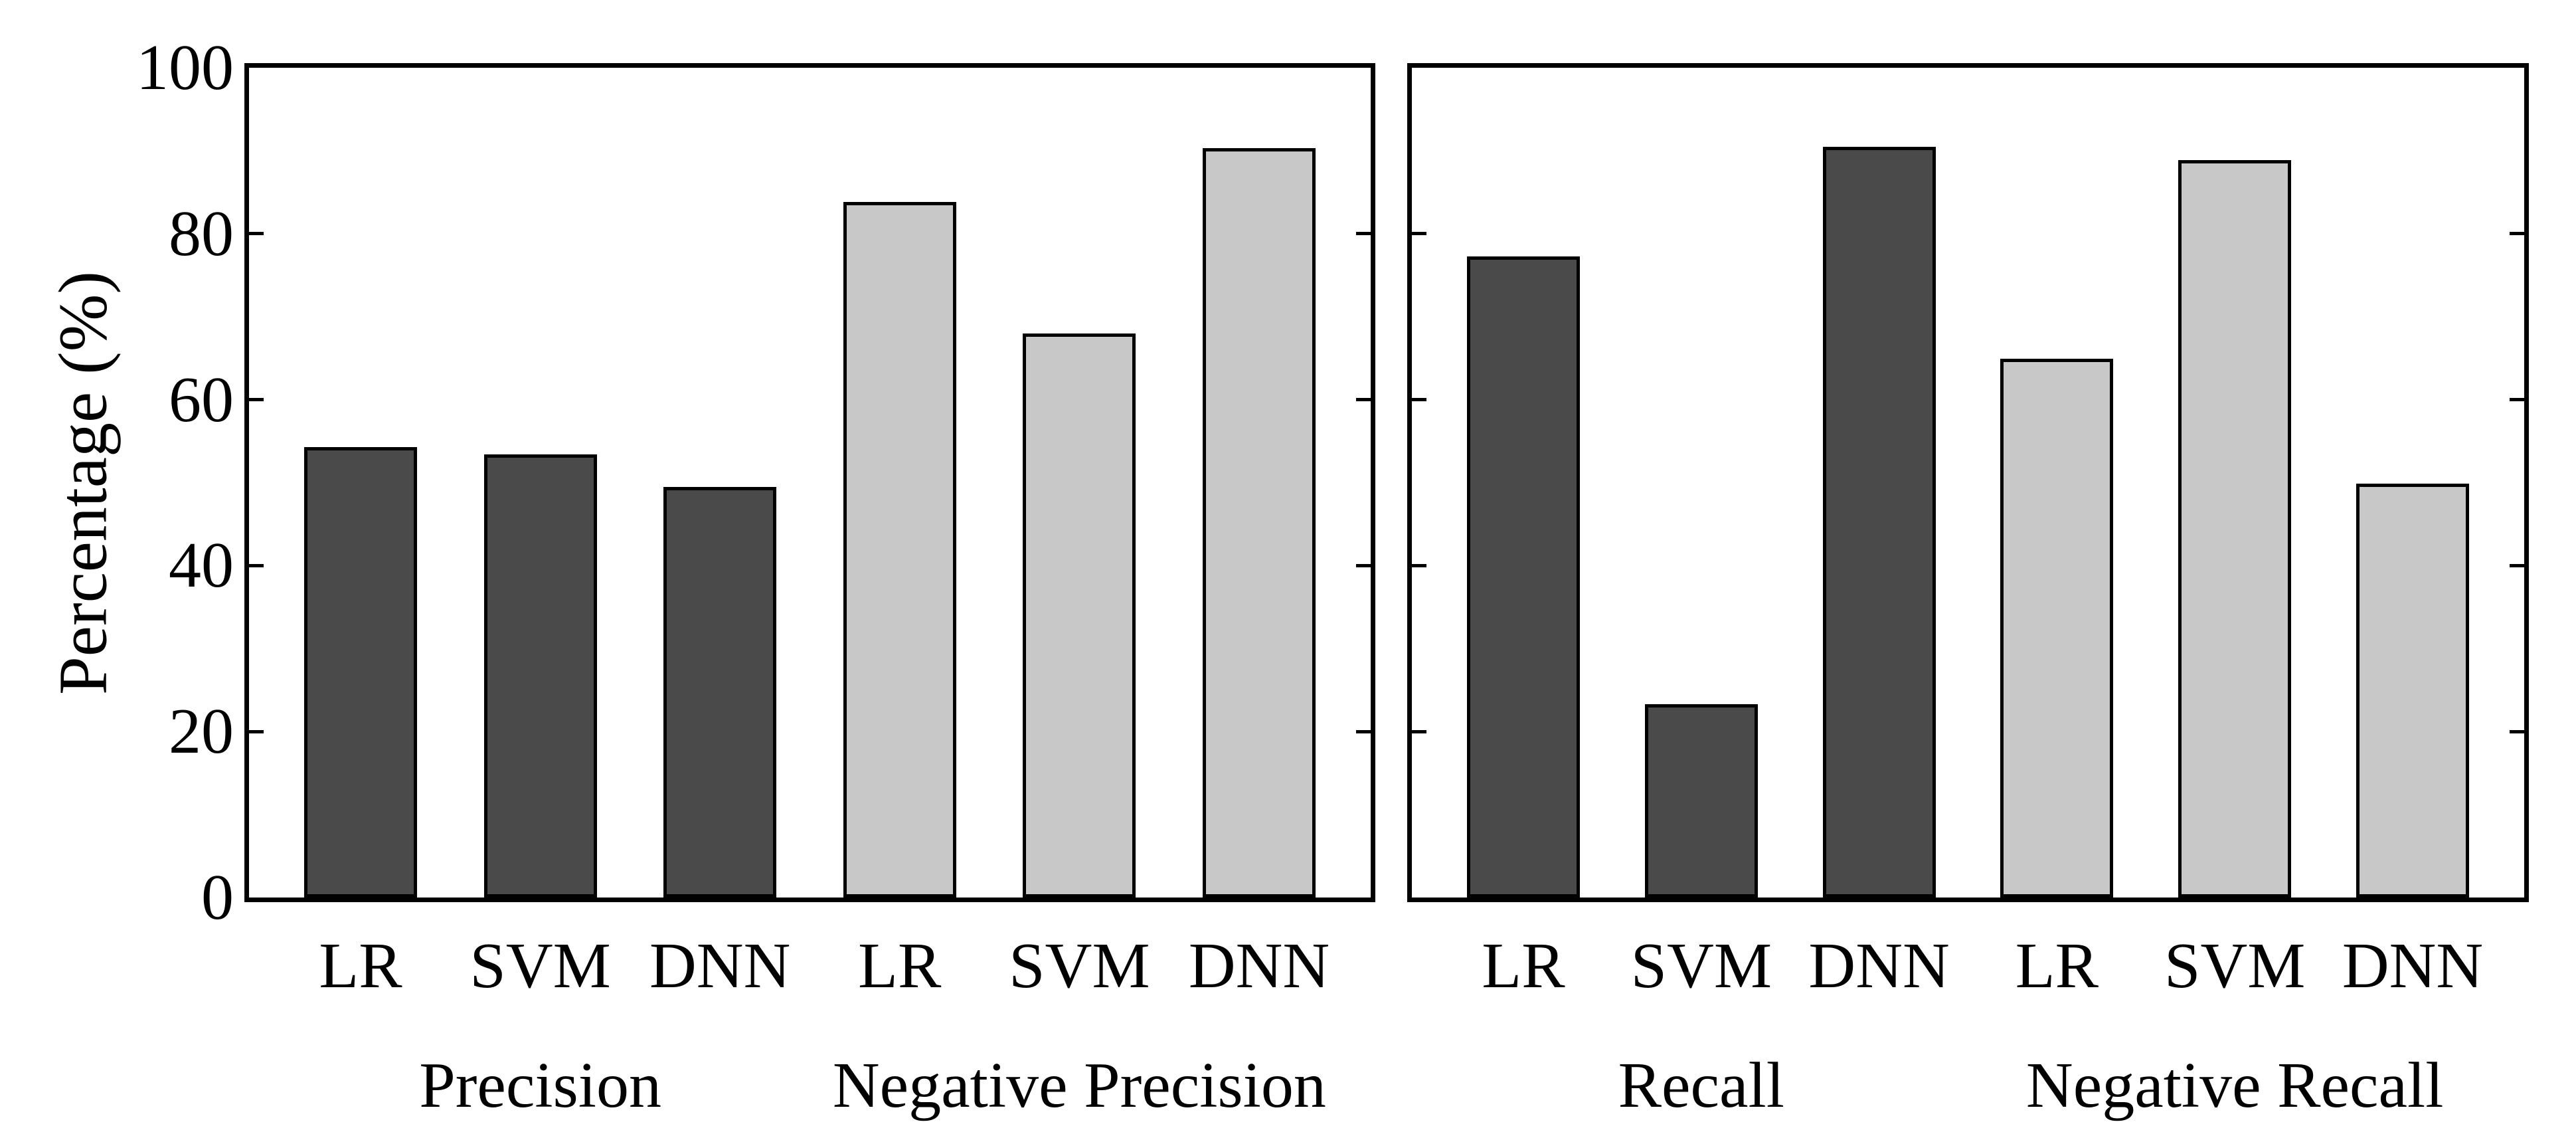 The width and height of the screenshot is (2576, 1138). Describe the element at coordinates (2234, 529) in the screenshot. I see `bar-negative-recall-svm` at that location.